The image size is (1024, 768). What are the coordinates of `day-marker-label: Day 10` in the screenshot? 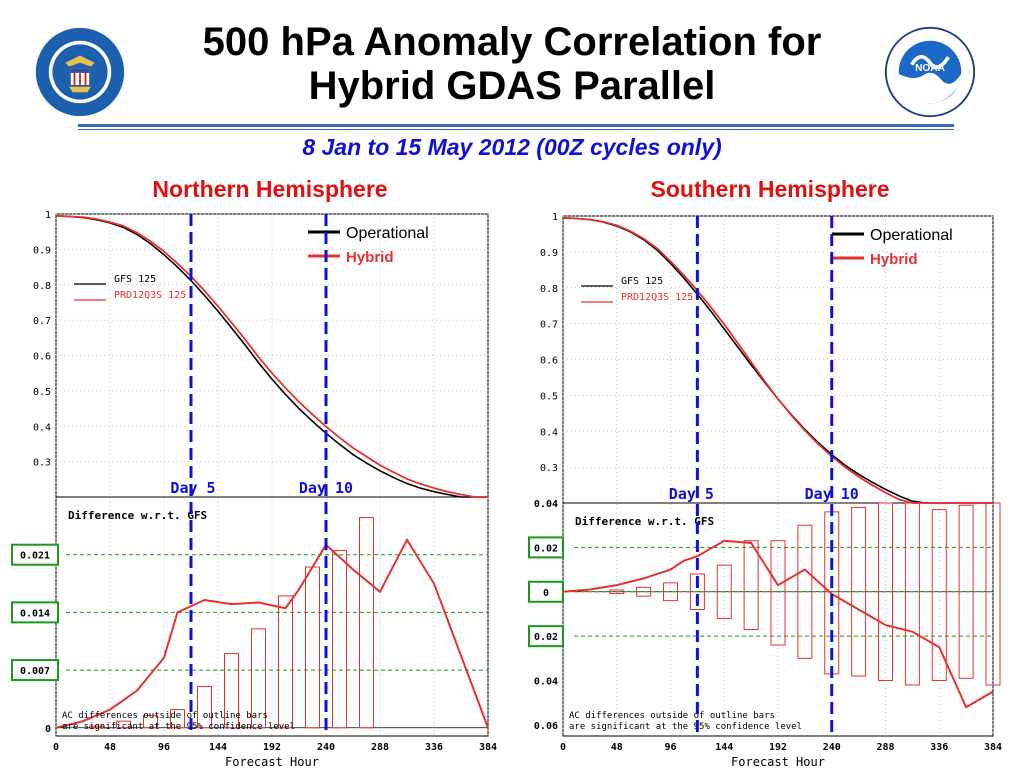 It's located at (326, 488).